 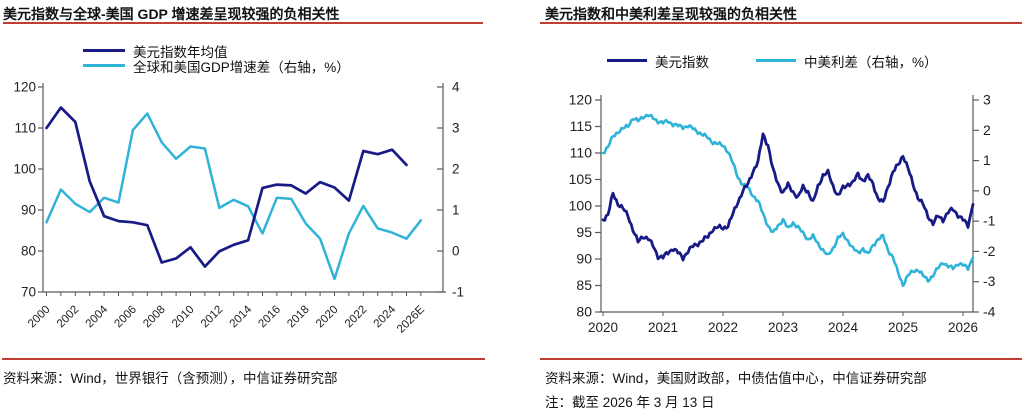 I want to click on legend-label-usd-index: 美元指数, so click(x=682, y=62).